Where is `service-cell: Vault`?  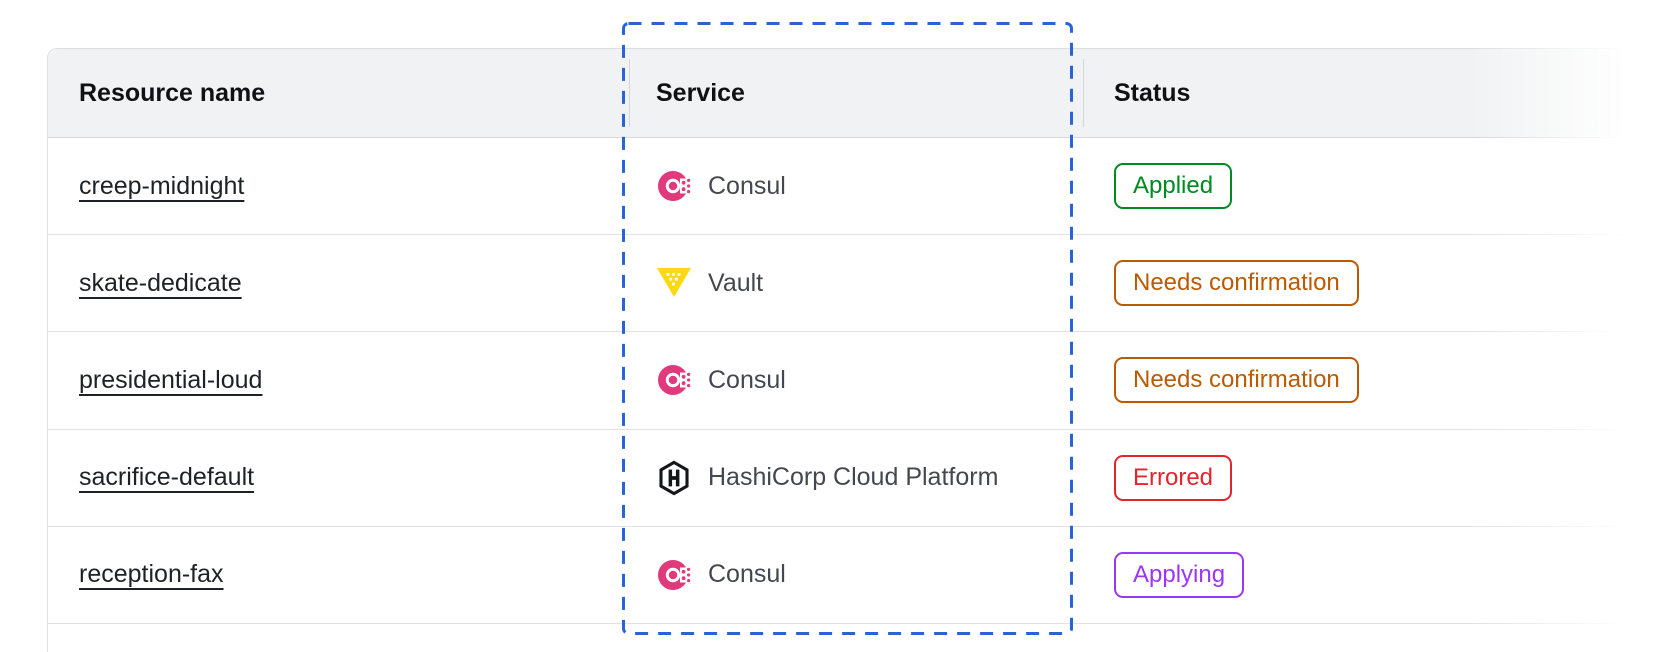
service-cell: Vault is located at coordinates (709, 283).